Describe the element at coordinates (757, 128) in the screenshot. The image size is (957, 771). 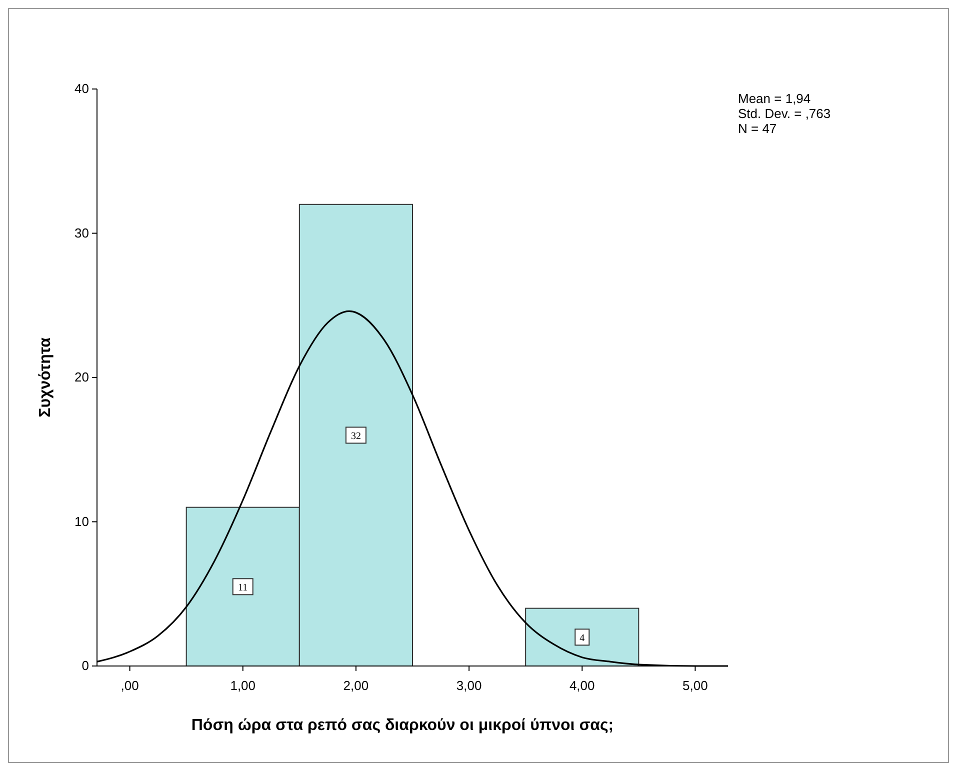
I see `text: N = 47` at that location.